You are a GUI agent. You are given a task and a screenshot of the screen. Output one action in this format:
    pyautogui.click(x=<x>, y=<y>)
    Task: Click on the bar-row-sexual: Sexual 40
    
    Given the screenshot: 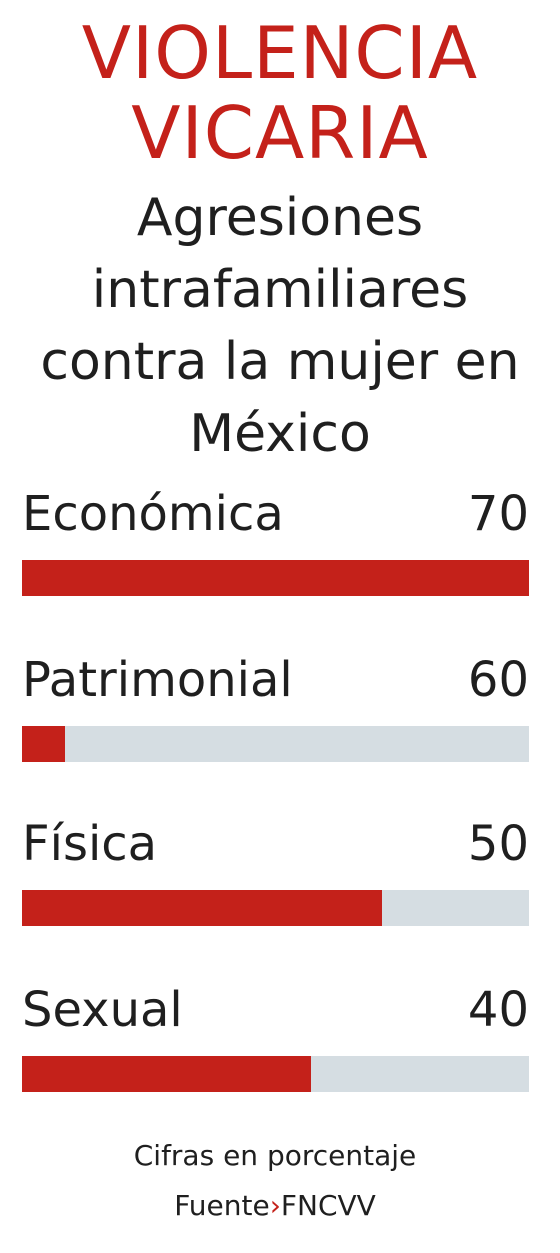 What is the action you would take?
    pyautogui.click(x=275, y=1040)
    